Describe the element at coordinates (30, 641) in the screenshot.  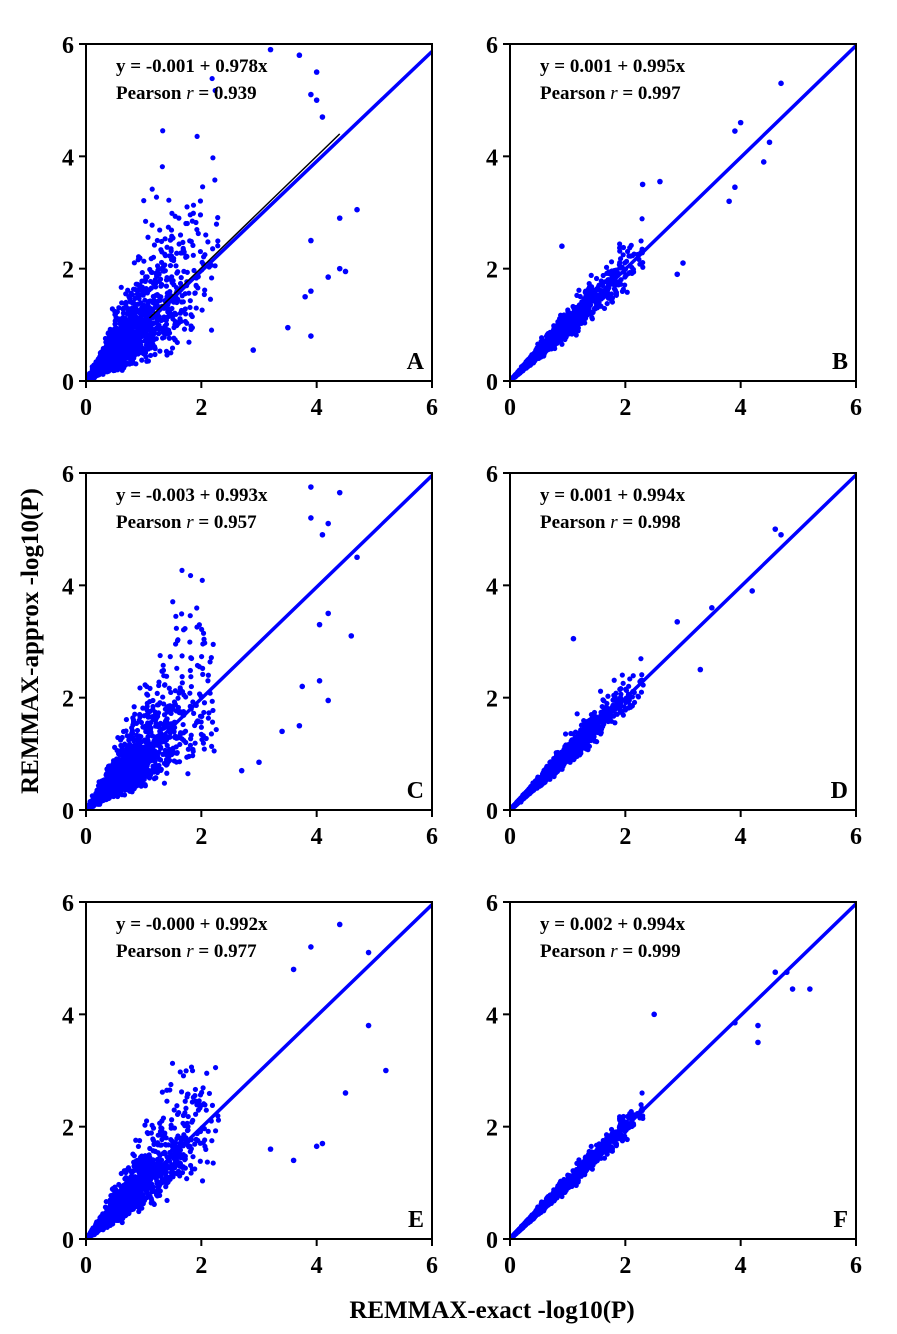
I see `y-axis-label: REMMAX-approx -log10(P)` at that location.